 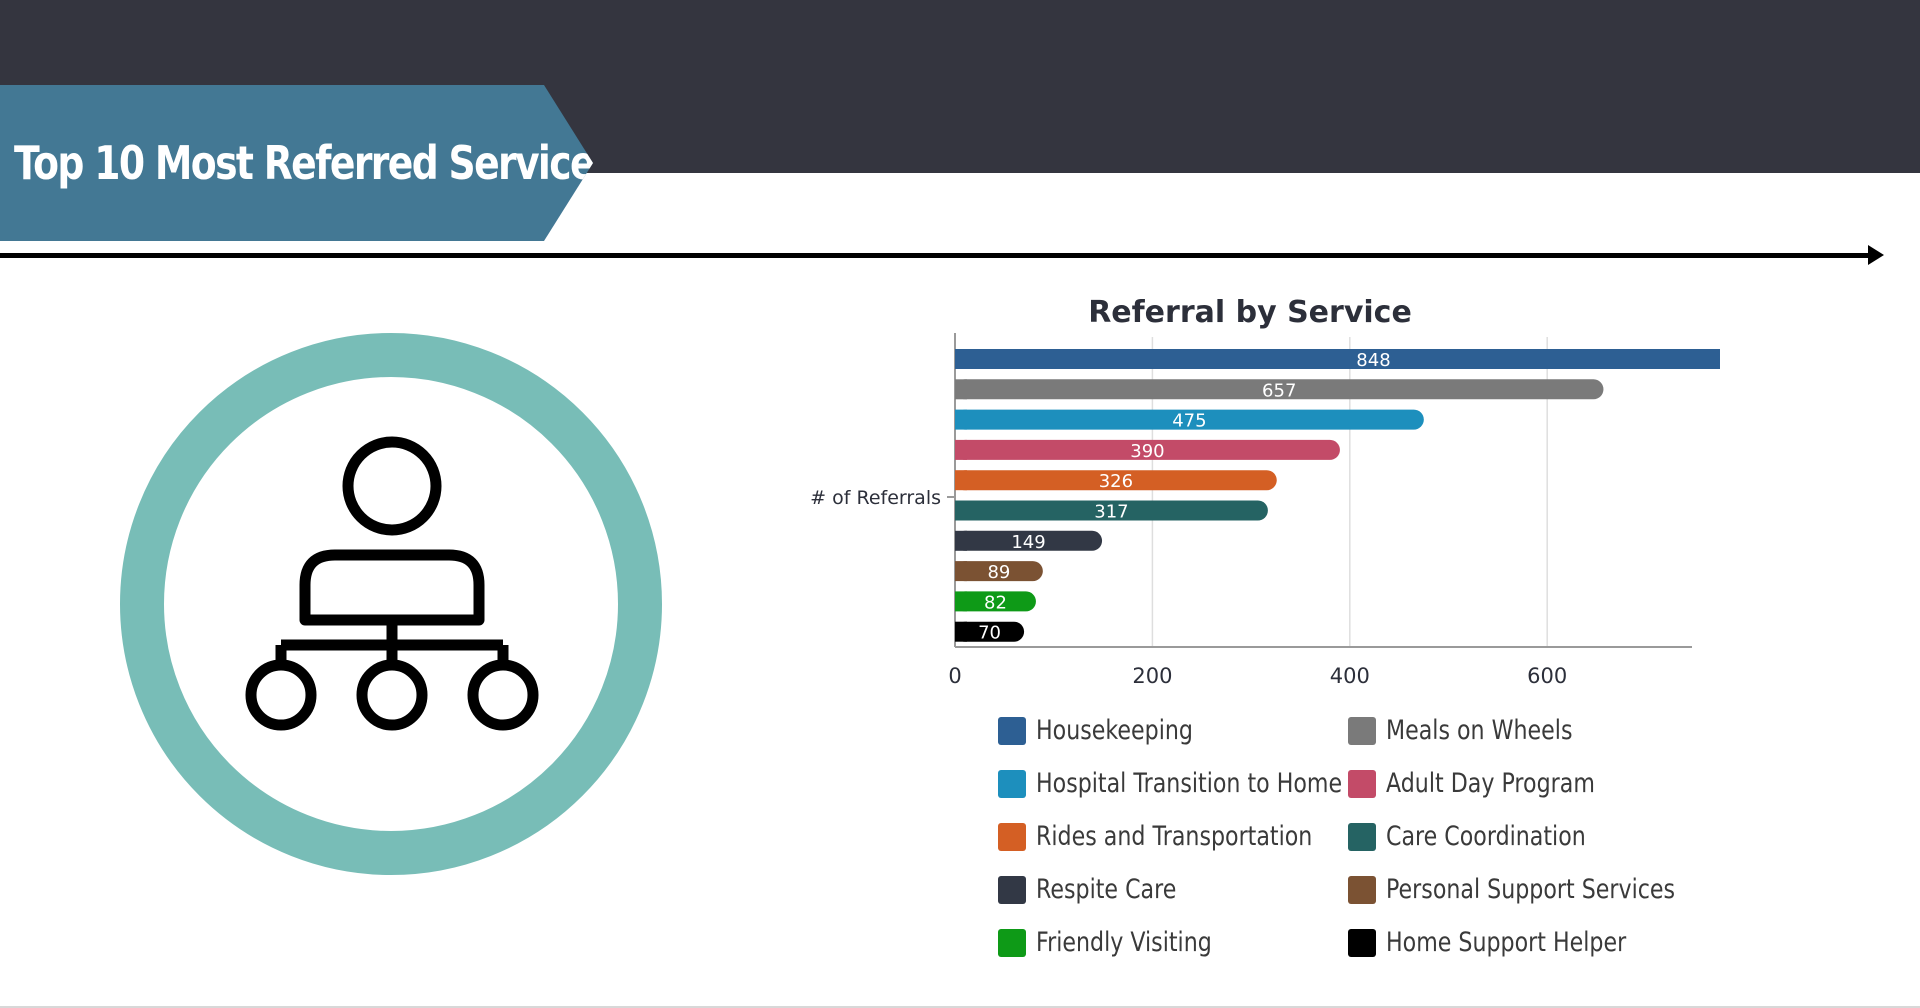 I want to click on bar-hospital-transition-to-home, so click(x=1189, y=419).